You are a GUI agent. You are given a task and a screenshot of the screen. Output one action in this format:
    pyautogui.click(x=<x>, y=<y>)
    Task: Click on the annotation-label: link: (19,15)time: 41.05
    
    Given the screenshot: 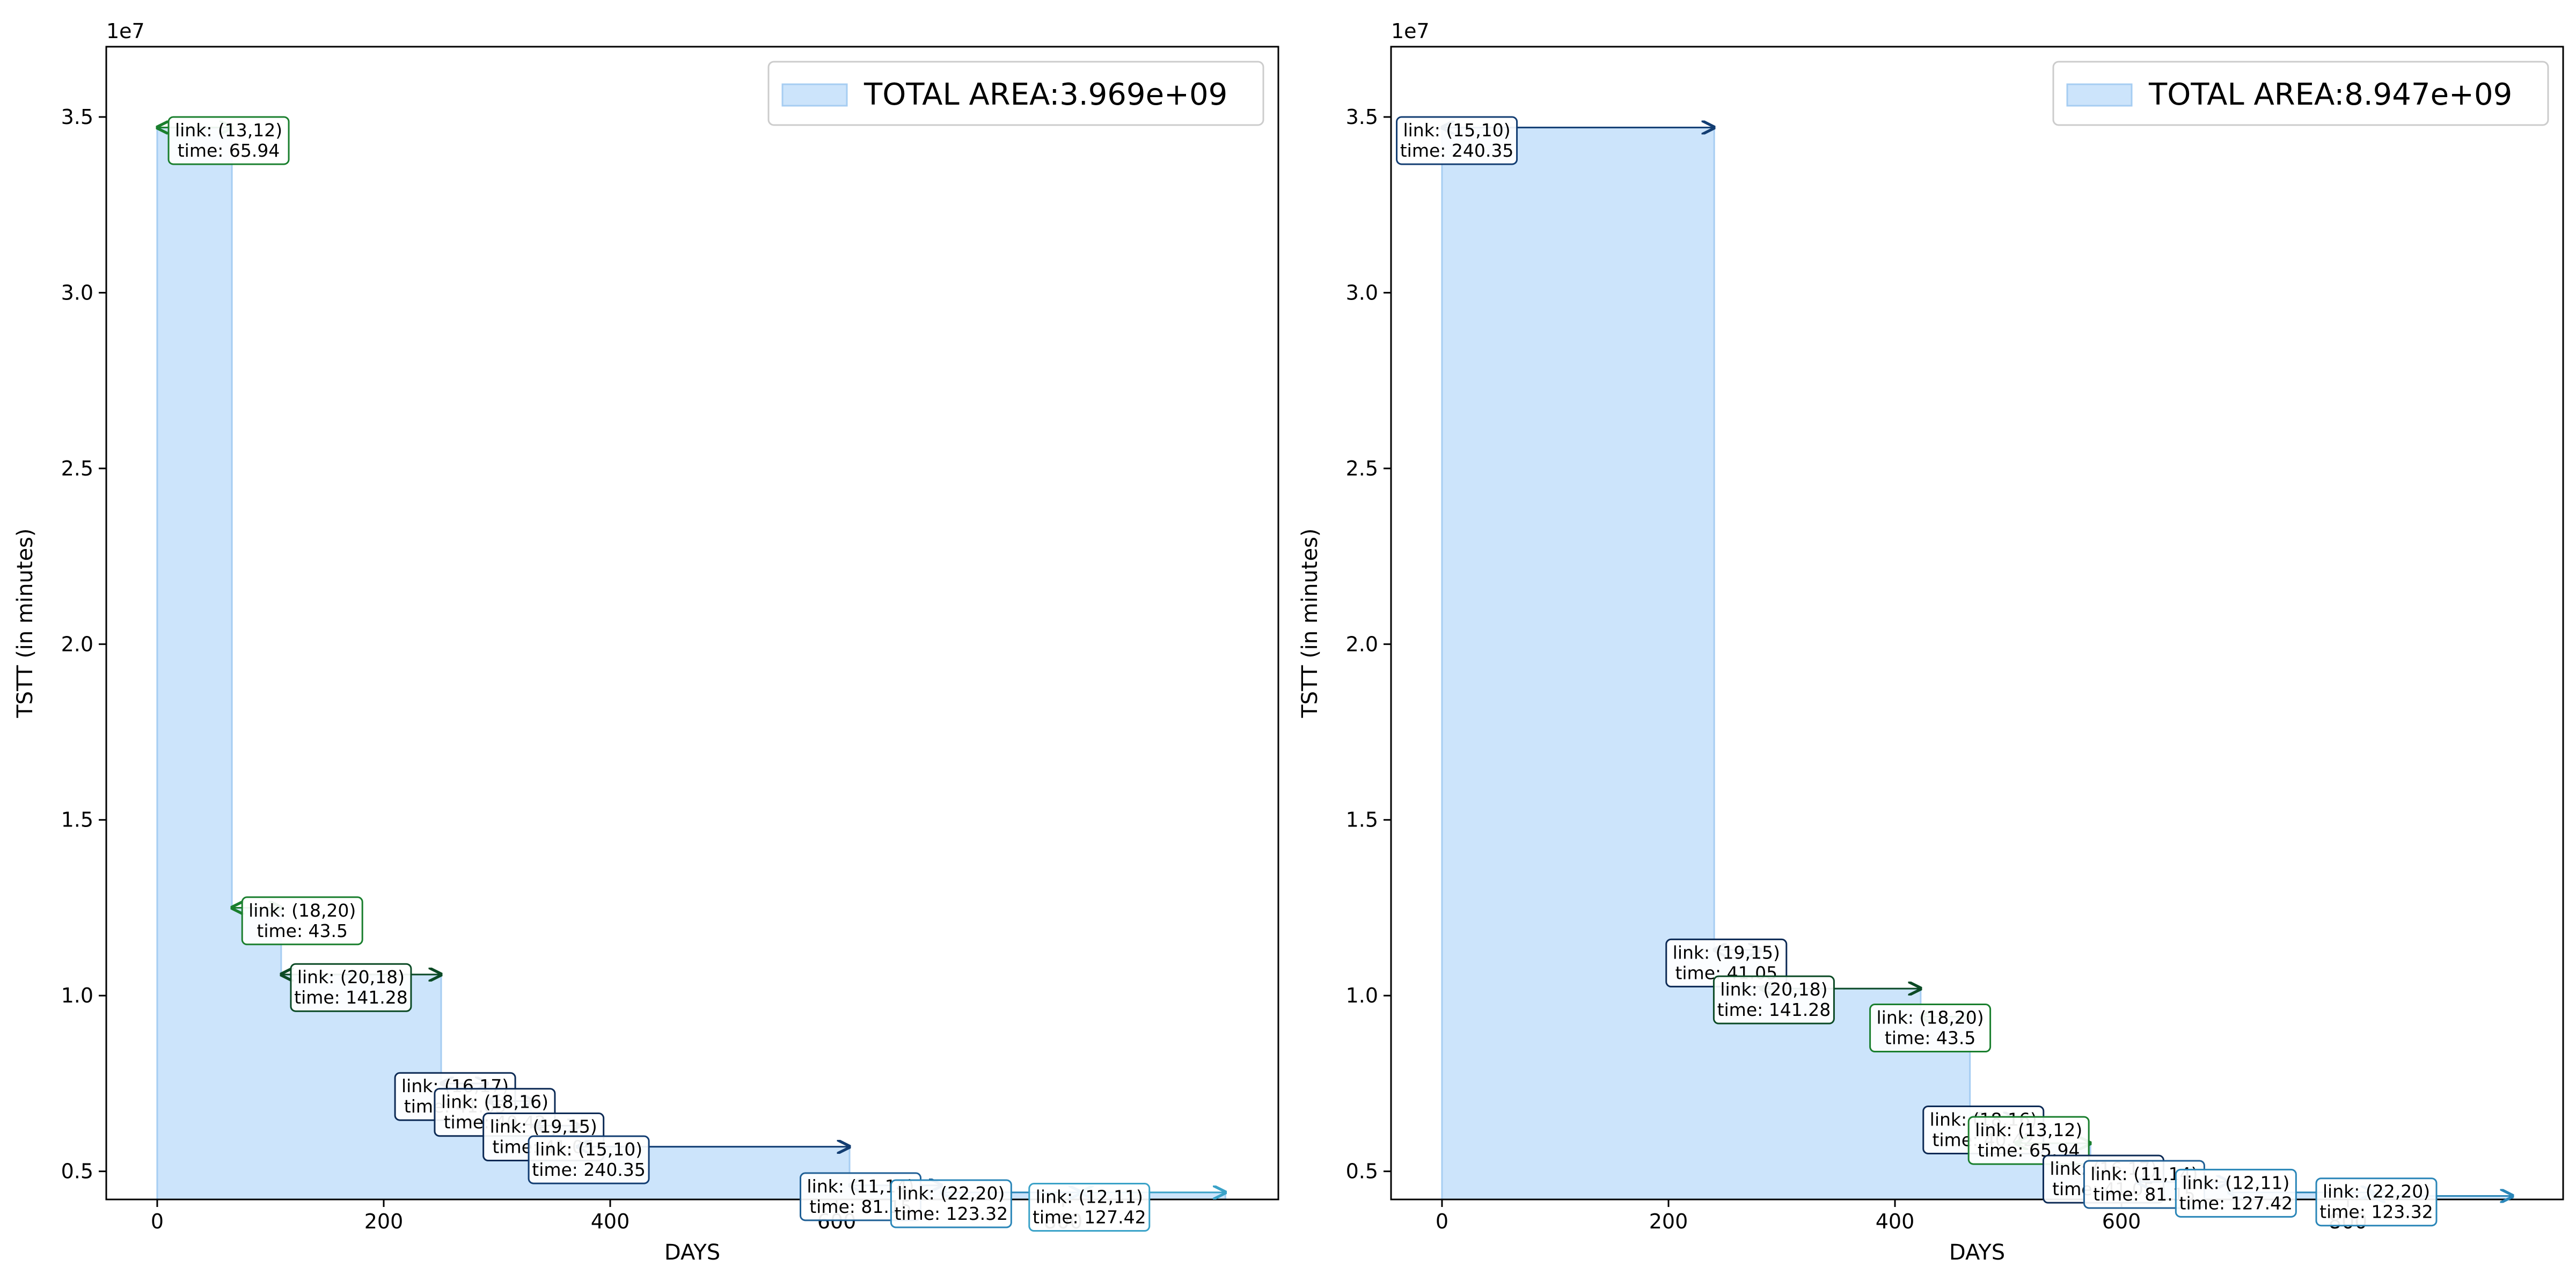 What is the action you would take?
    pyautogui.click(x=1726, y=962)
    